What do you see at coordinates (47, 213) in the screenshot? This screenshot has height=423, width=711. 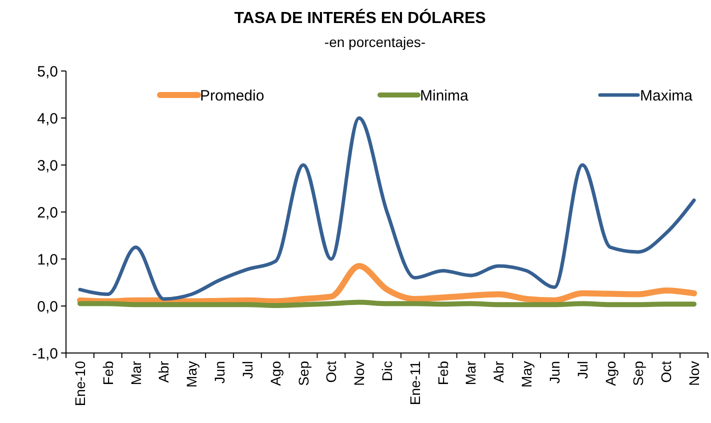 I see `y-tick-label: 2,0` at bounding box center [47, 213].